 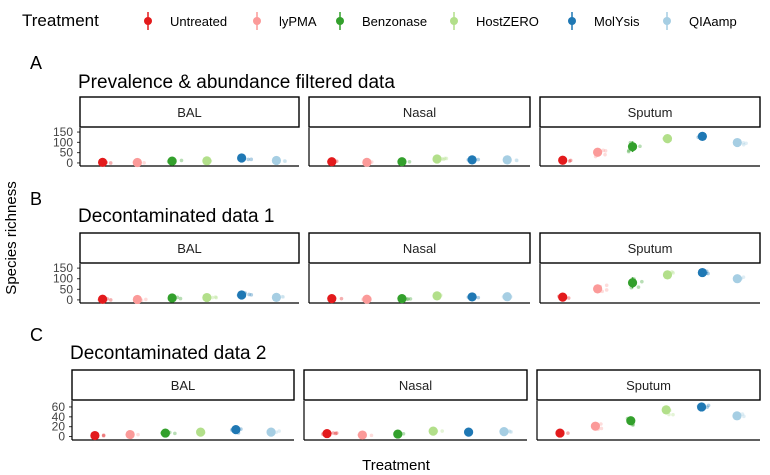 I want to click on facet-sputum: Sputum, so click(x=650, y=131).